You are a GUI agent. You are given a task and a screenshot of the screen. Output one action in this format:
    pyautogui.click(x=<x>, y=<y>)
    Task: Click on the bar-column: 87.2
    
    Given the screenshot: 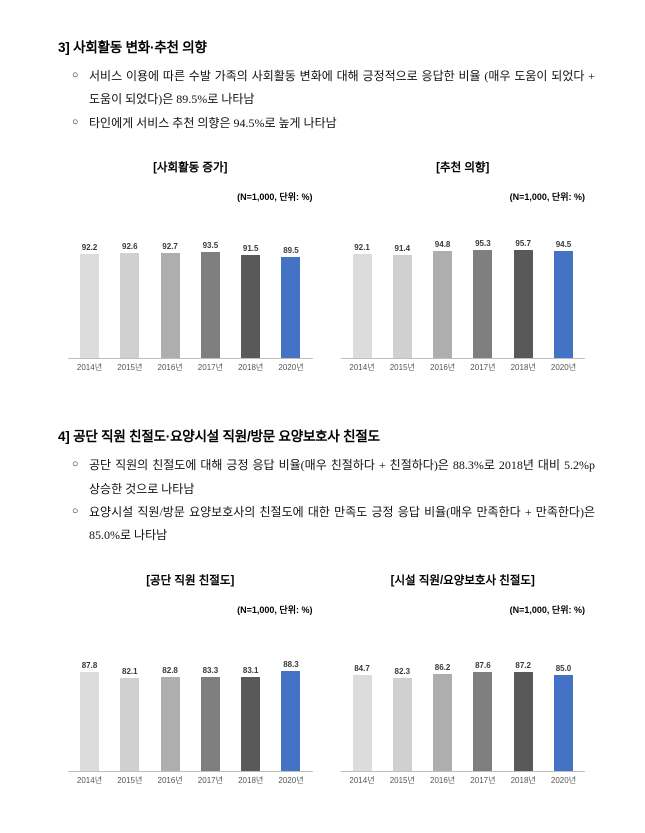 What is the action you would take?
    pyautogui.click(x=523, y=716)
    